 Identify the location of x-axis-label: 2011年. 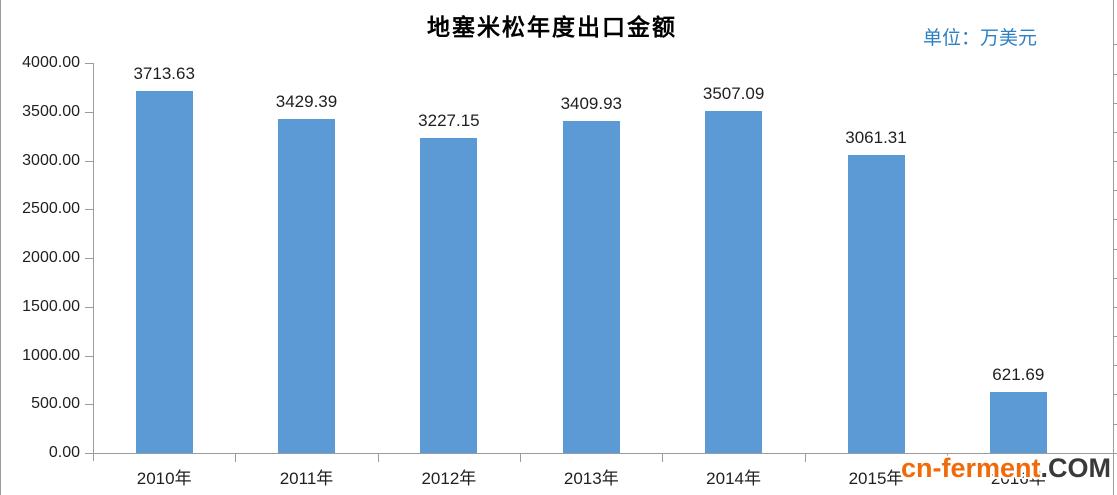
(306, 478).